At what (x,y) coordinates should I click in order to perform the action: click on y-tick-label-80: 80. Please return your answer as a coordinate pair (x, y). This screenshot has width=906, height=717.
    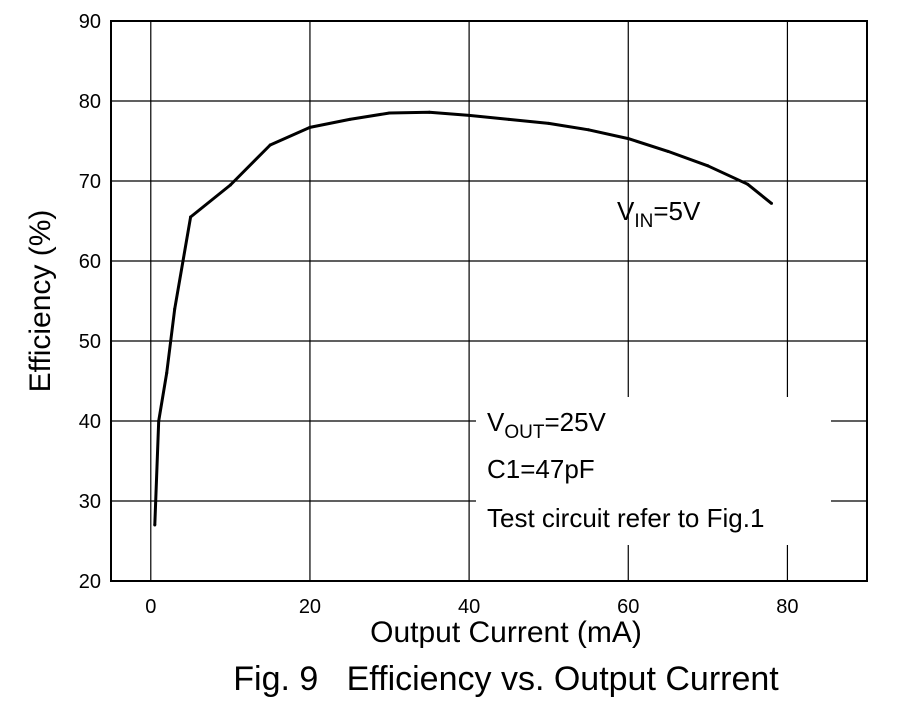
    Looking at the image, I should click on (90, 102).